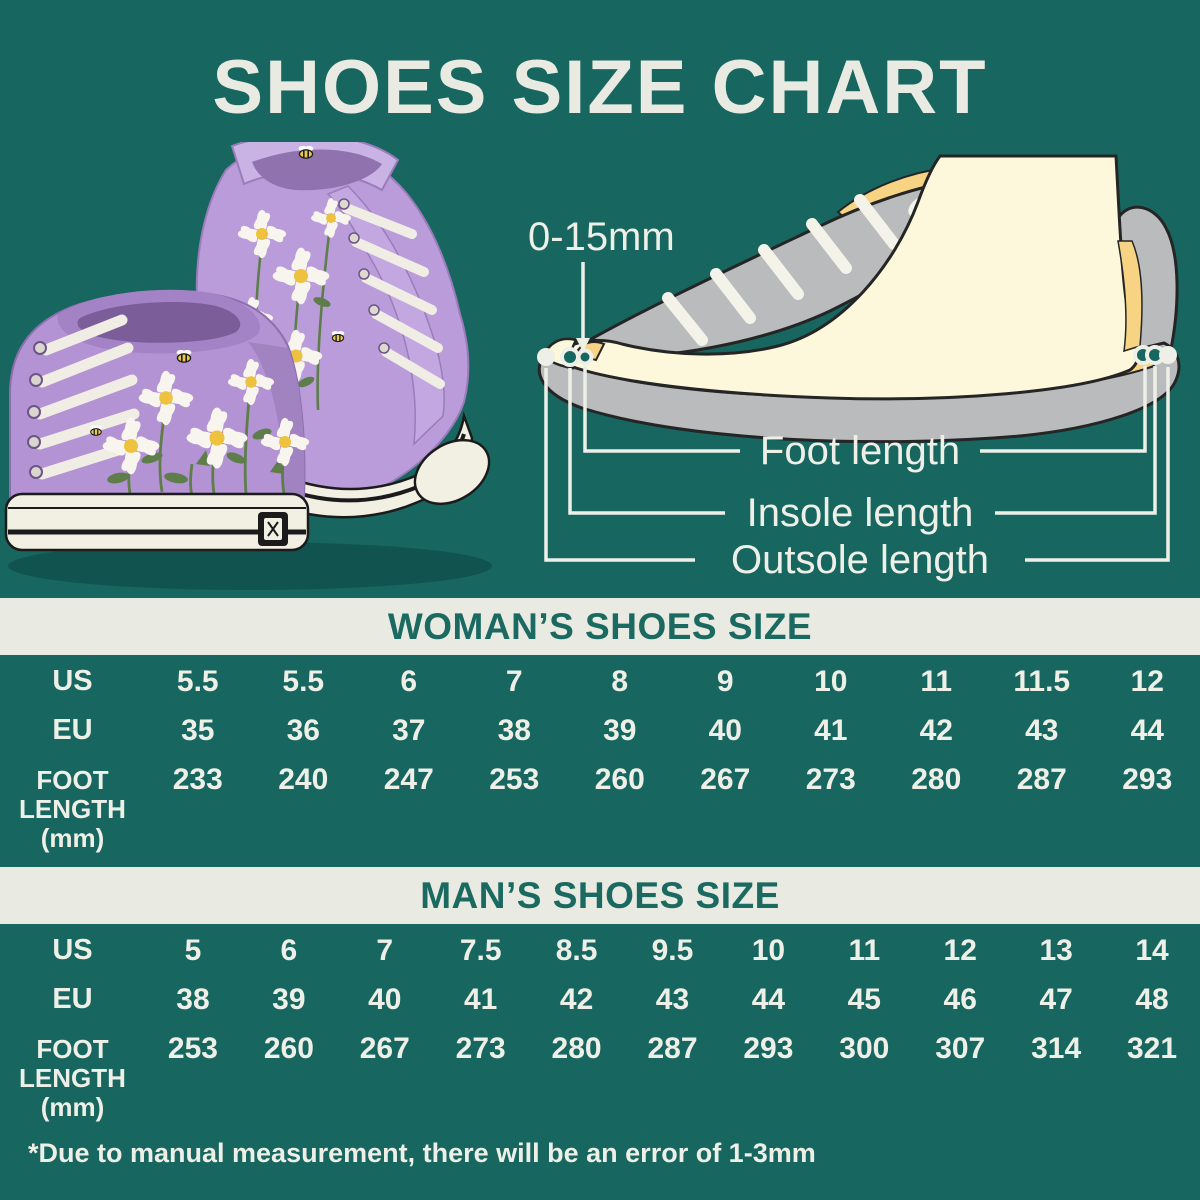 This screenshot has height=1200, width=1200. Describe the element at coordinates (600, 950) in the screenshot. I see `table-row: US 5 6 7 7.5 8.5 9.5 10 11 12 13 14` at that location.